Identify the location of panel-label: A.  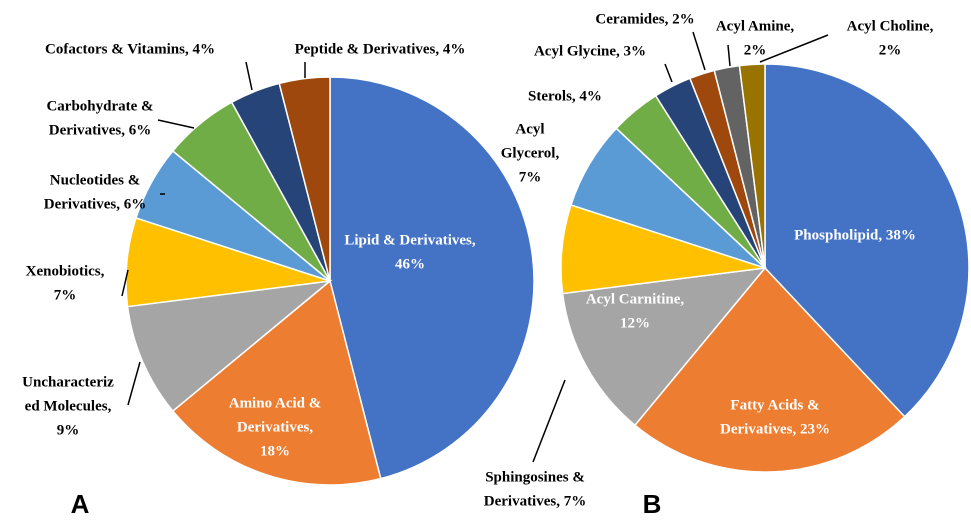
(80, 504).